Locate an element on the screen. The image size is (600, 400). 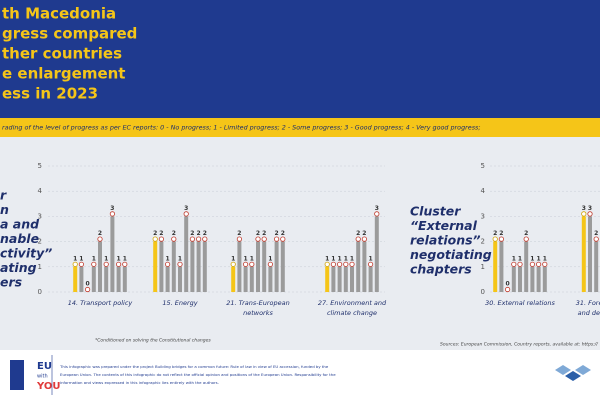
header-line: ther countries is located at coordinates (62, 54).